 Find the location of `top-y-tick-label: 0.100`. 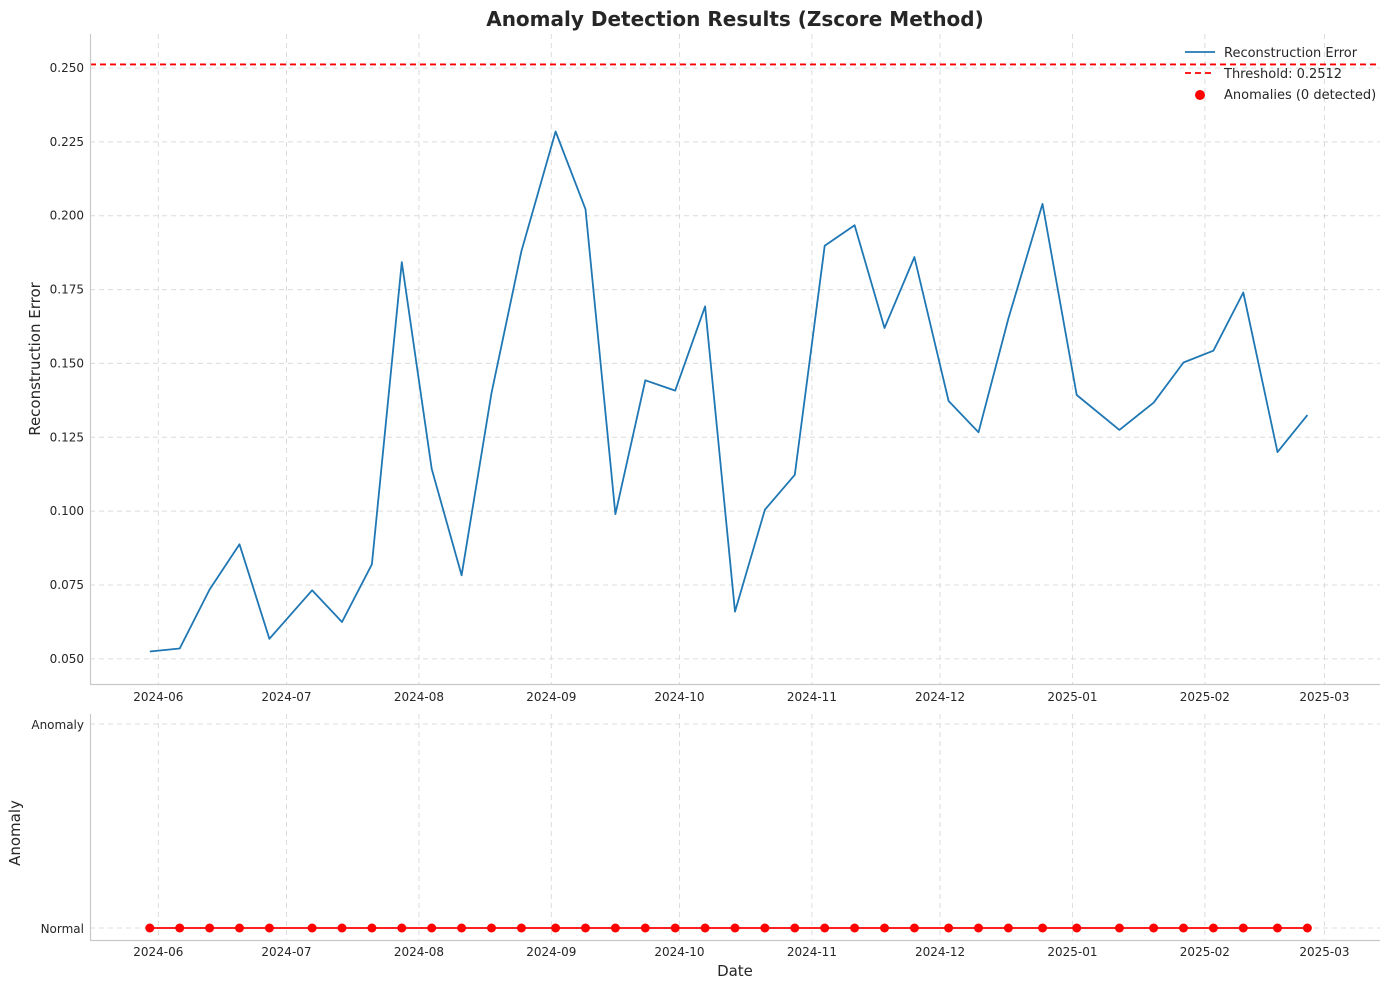

top-y-tick-label: 0.100 is located at coordinates (67, 511).